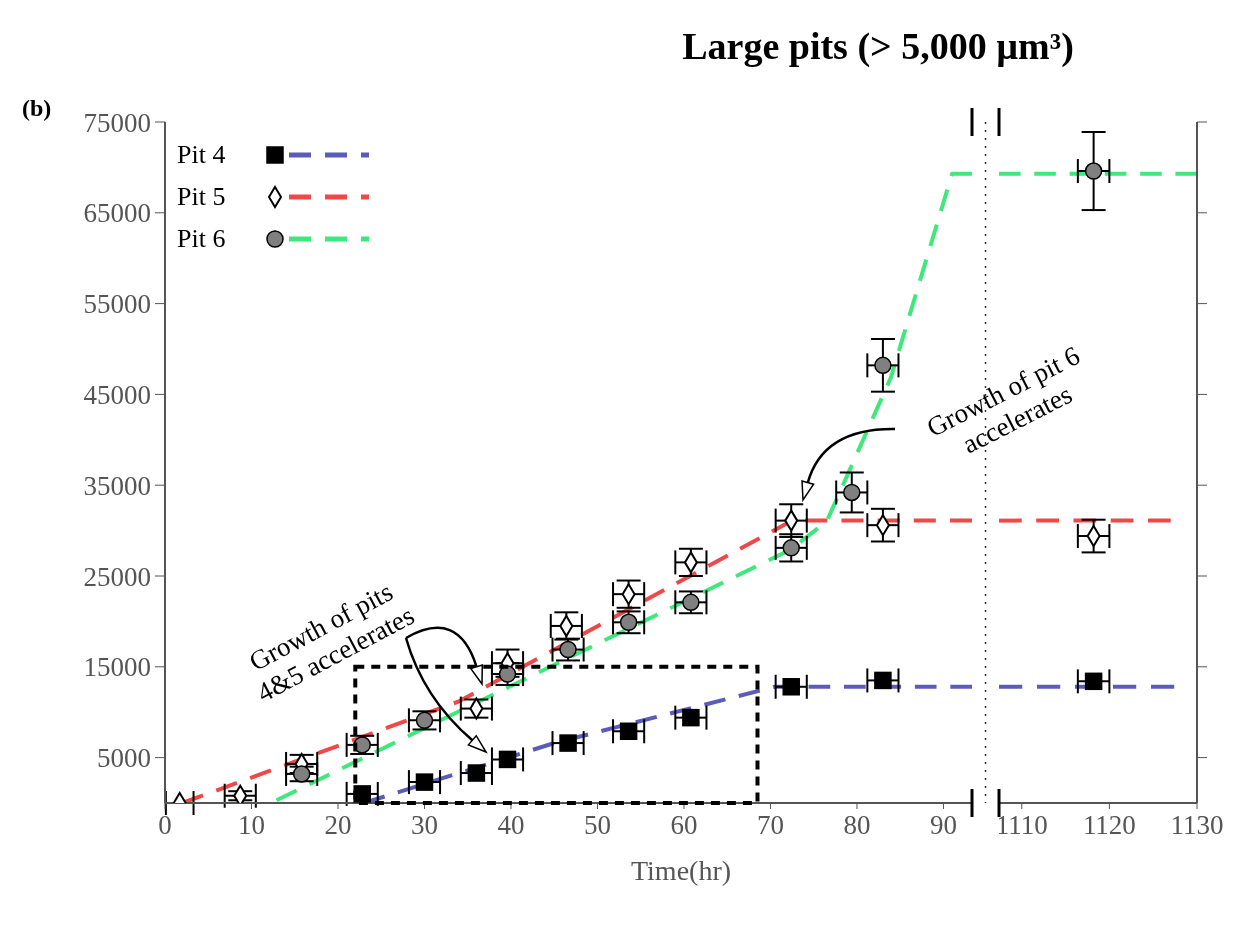 This screenshot has height=925, width=1253. What do you see at coordinates (117, 213) in the screenshot?
I see `y-tick-label: 65000` at bounding box center [117, 213].